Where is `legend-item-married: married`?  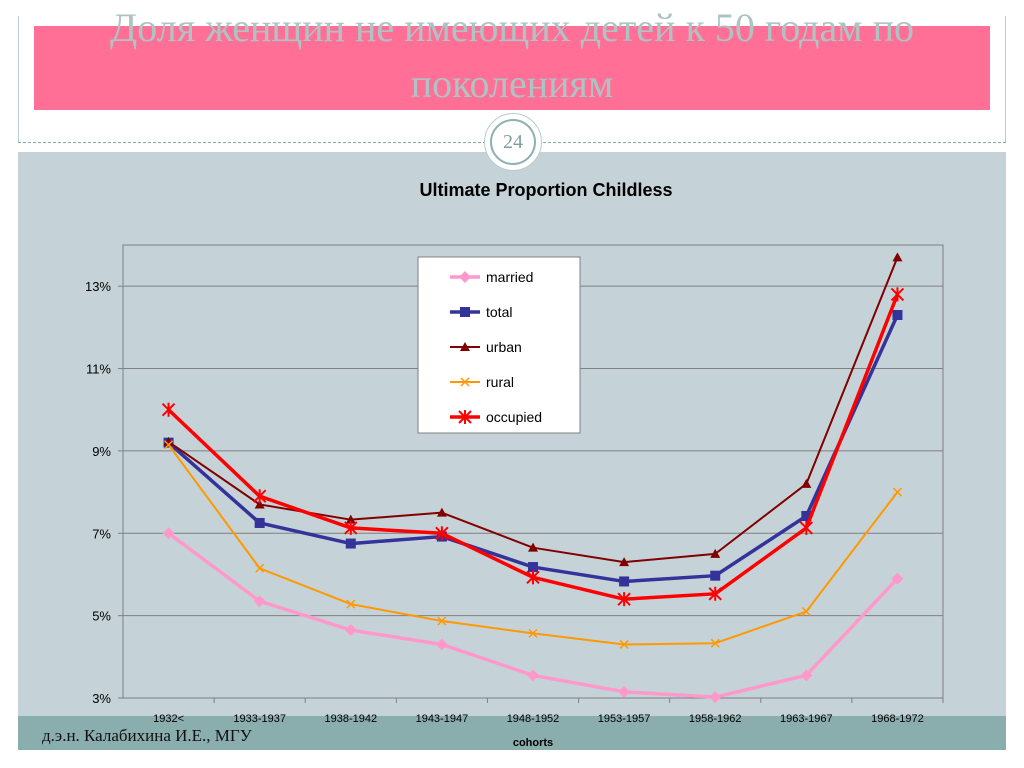 legend-item-married: married is located at coordinates (491, 277).